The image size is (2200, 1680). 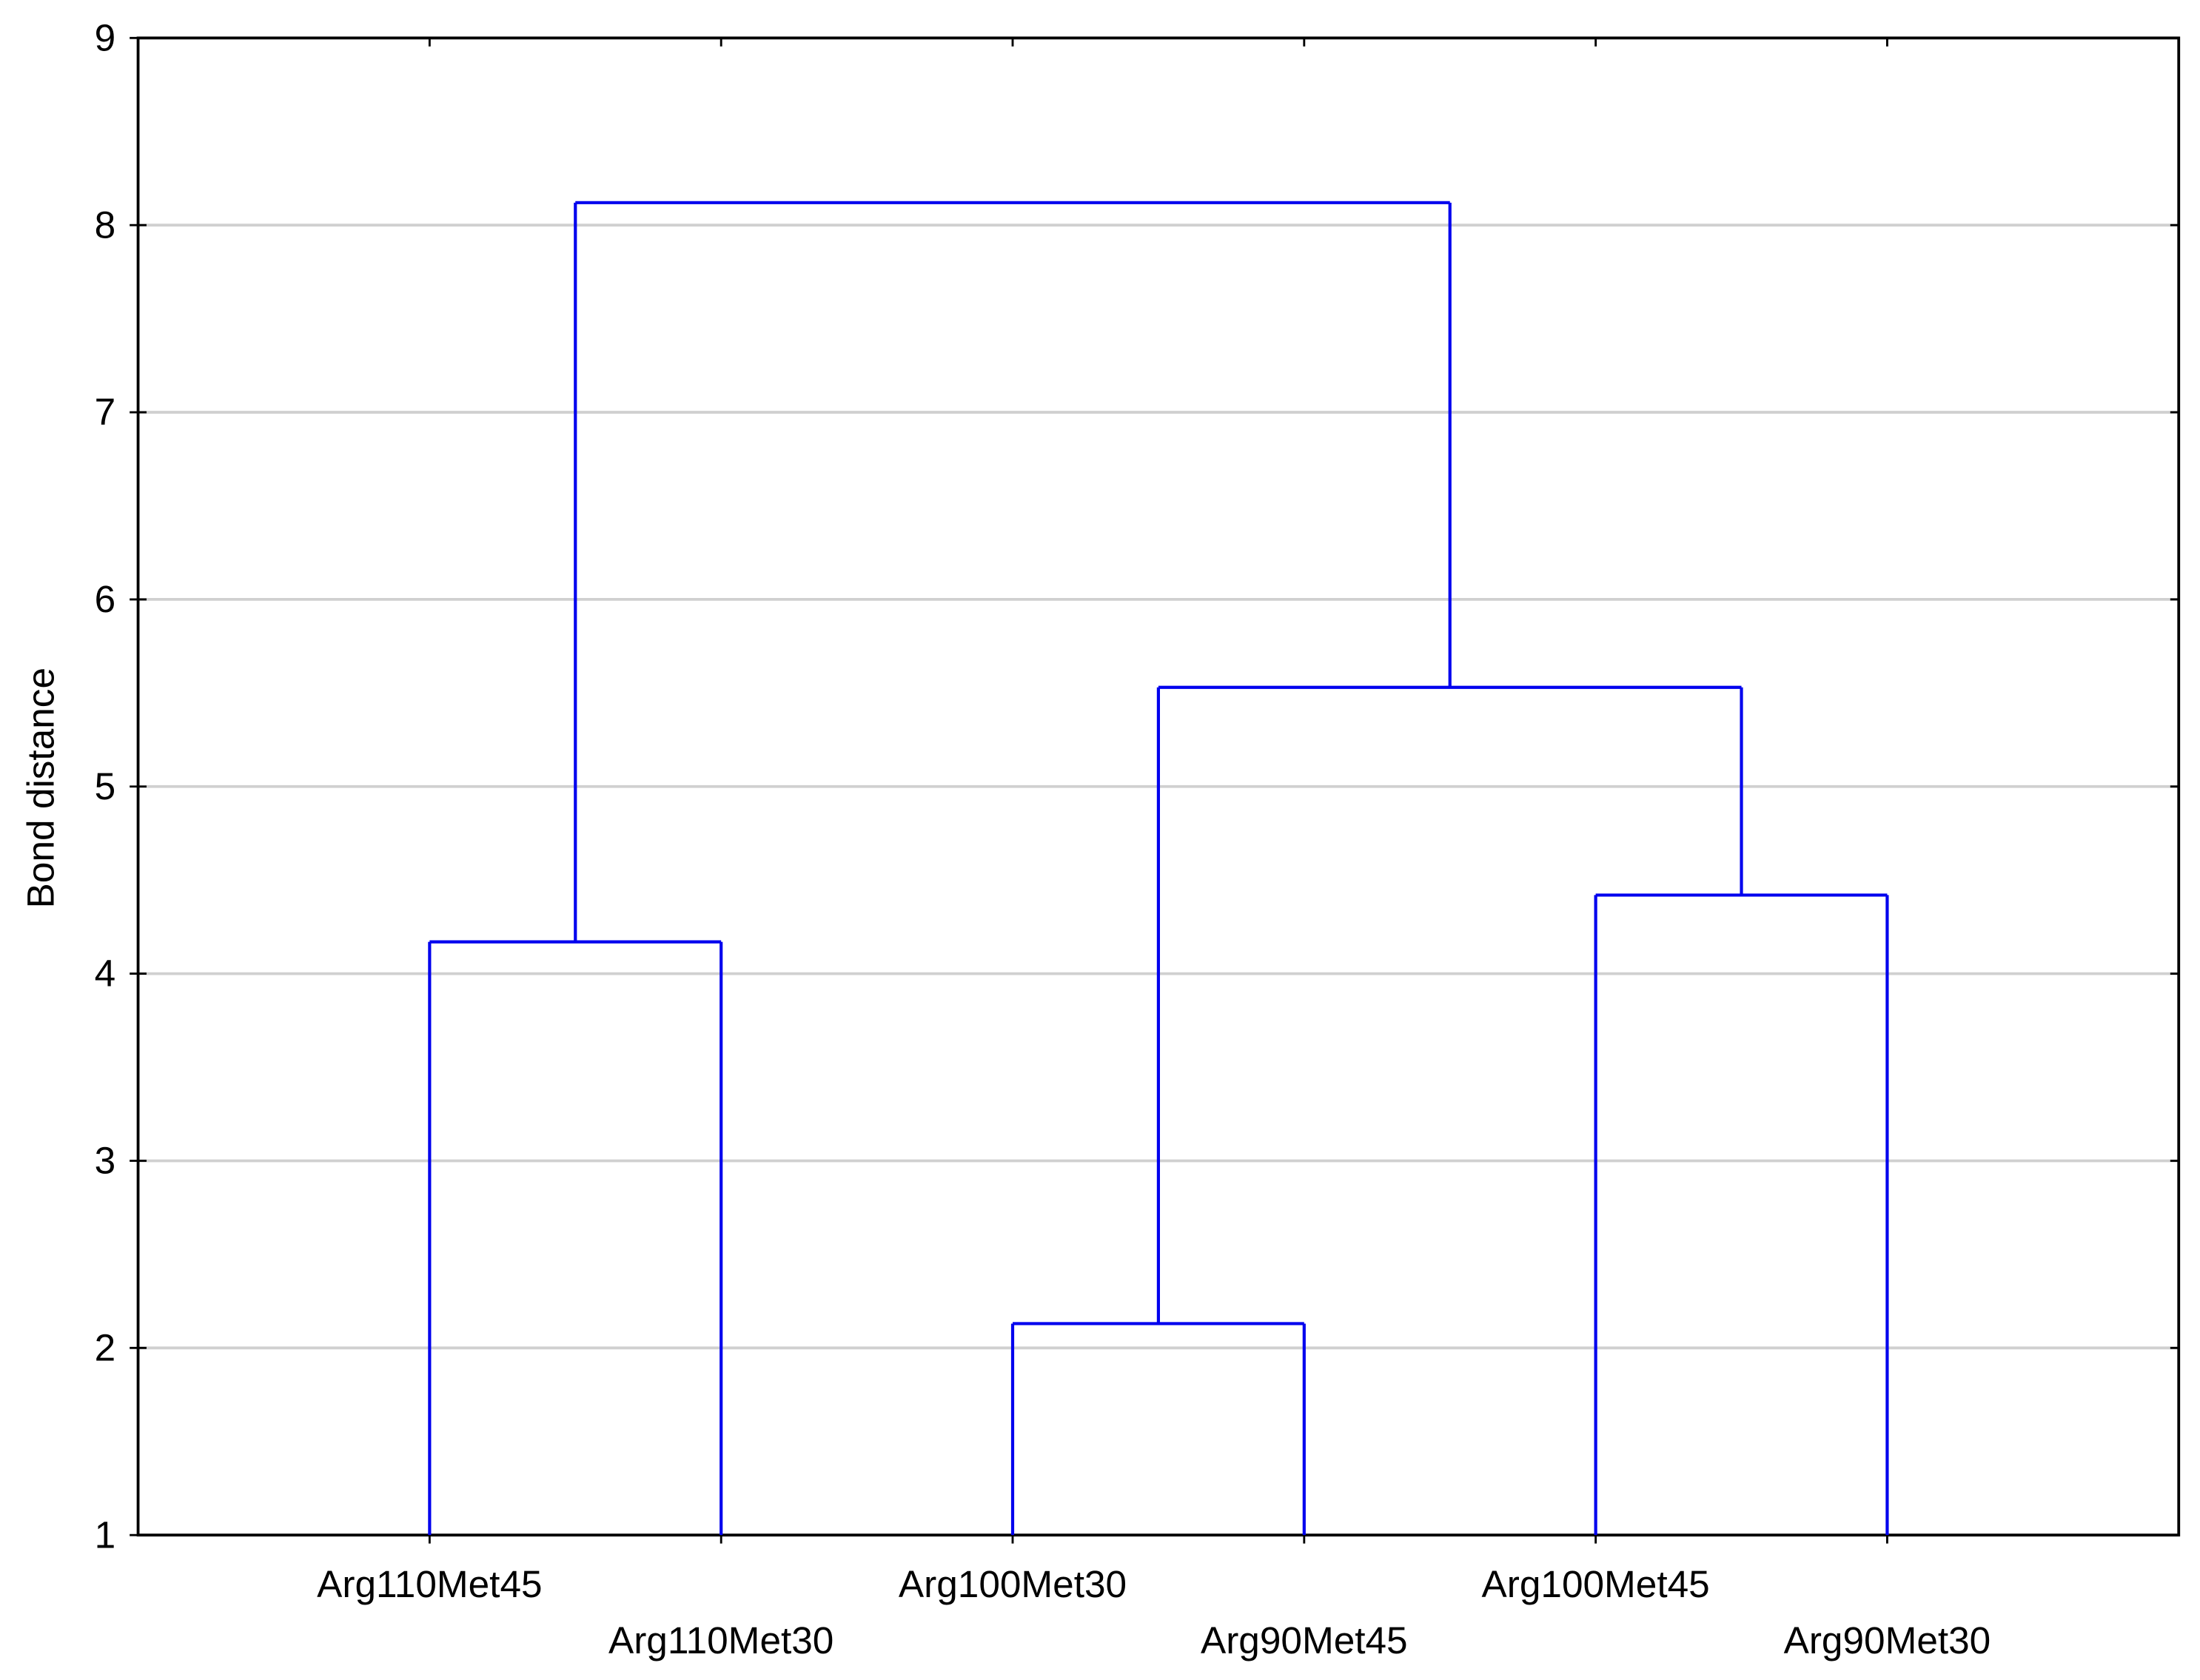 I want to click on leaf-label: Arg100Met45, so click(x=1596, y=1584).